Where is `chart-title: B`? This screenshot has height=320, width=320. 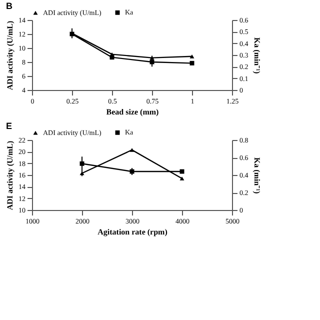 chart-title: B is located at coordinates (9, 6).